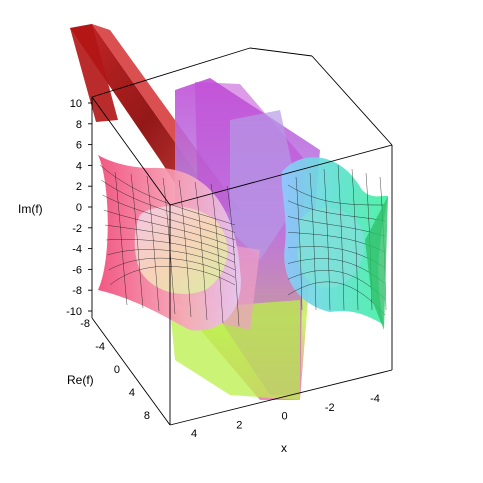 Image resolution: width=483 pixels, height=483 pixels. Describe the element at coordinates (330, 408) in the screenshot. I see `x-tick-label-3: -2` at that location.